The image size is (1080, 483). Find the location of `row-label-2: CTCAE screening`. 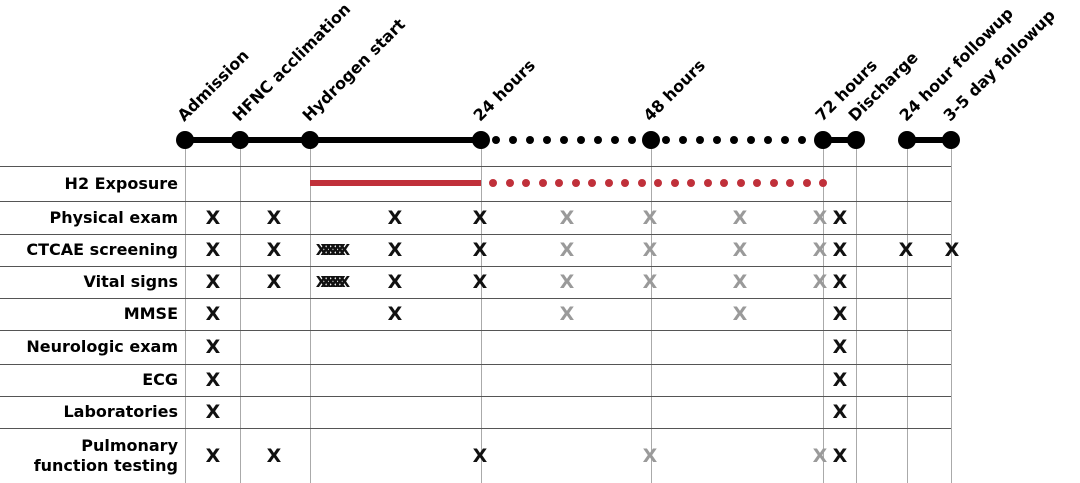

row-label-2: CTCAE screening is located at coordinates (102, 249).